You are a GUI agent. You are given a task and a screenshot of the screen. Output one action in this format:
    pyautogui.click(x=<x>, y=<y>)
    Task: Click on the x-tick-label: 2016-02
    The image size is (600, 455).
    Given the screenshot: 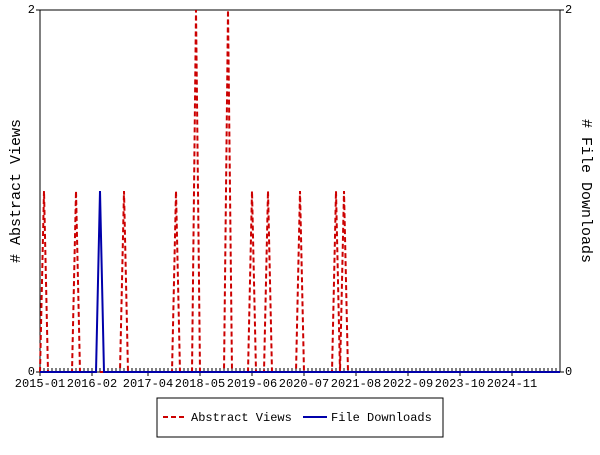 What is the action you would take?
    pyautogui.click(x=92, y=384)
    